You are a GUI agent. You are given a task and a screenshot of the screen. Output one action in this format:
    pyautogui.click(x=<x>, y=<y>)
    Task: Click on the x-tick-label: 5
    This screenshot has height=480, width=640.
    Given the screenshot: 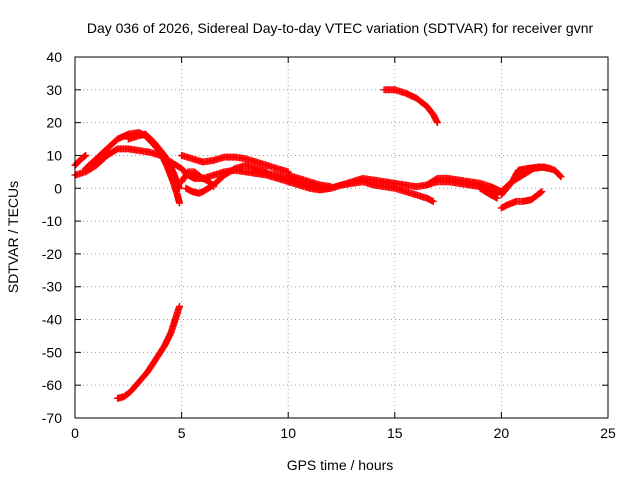 What is the action you would take?
    pyautogui.click(x=182, y=433)
    